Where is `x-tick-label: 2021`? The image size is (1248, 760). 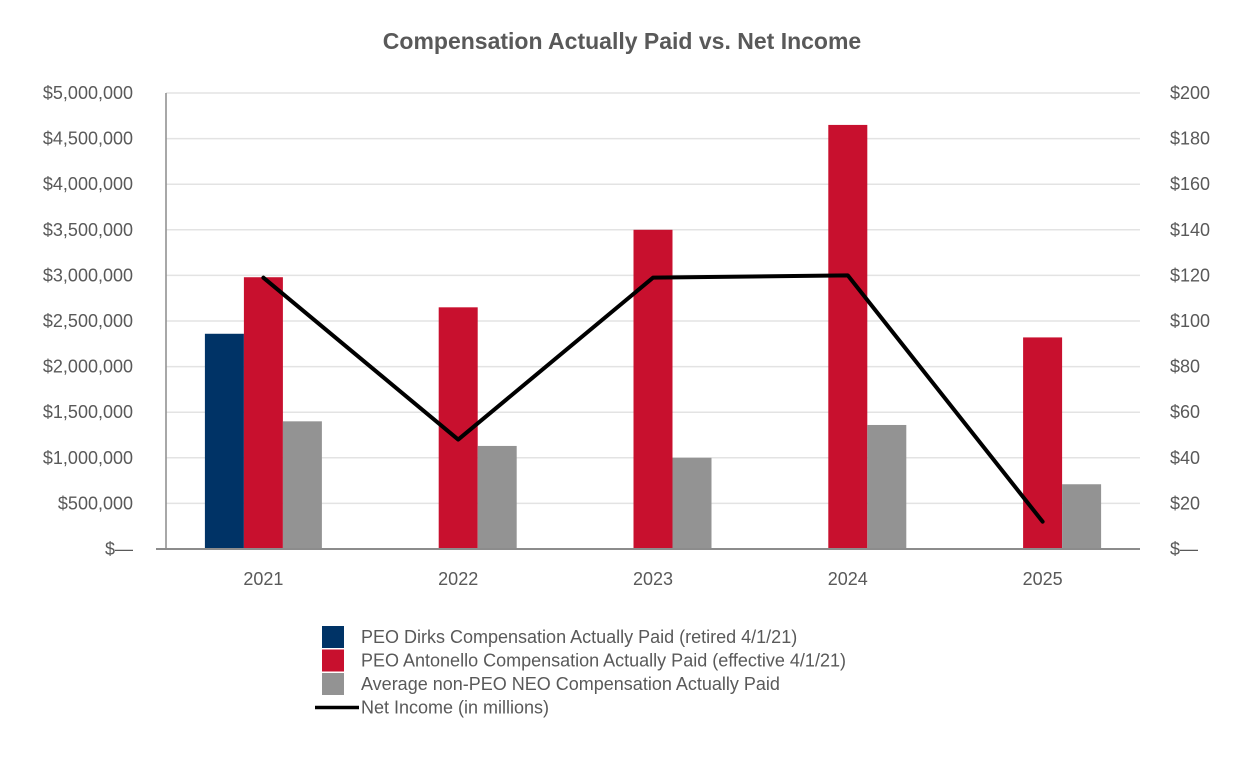 x-tick-label: 2021 is located at coordinates (263, 579).